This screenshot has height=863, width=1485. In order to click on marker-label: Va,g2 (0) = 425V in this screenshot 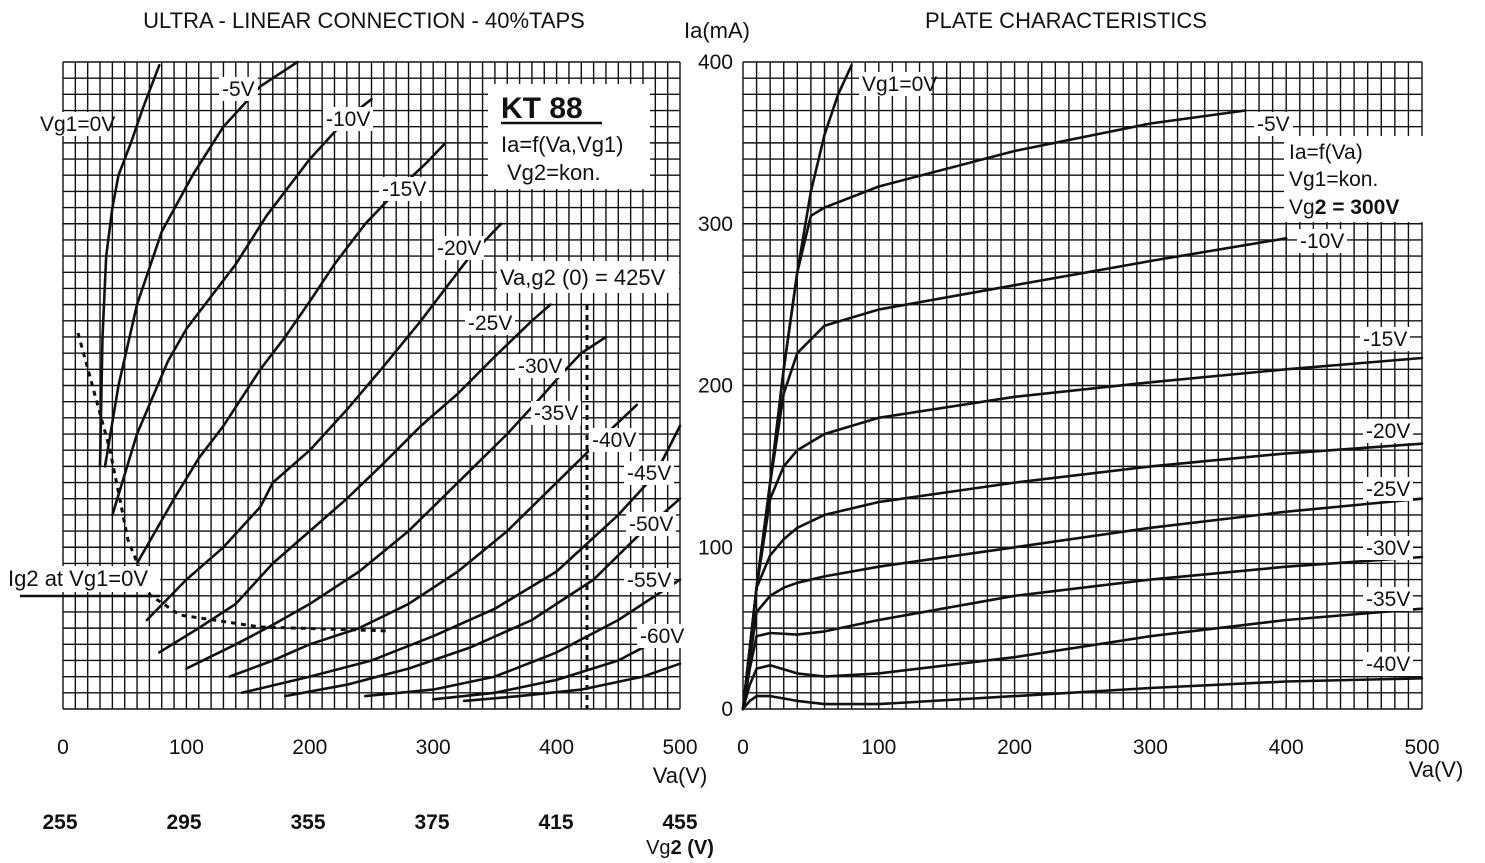, I will do `click(583, 277)`.